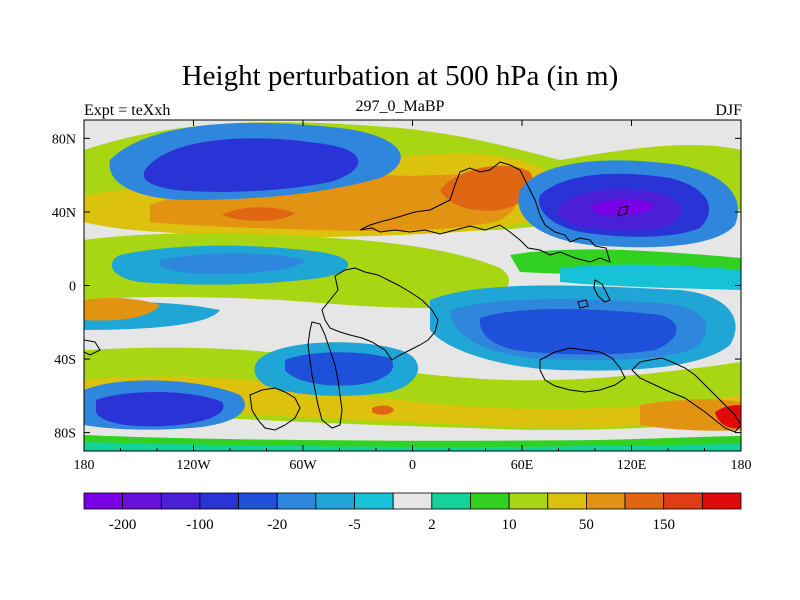  What do you see at coordinates (650, 277) in the screenshot?
I see `tropical-cyan-east` at bounding box center [650, 277].